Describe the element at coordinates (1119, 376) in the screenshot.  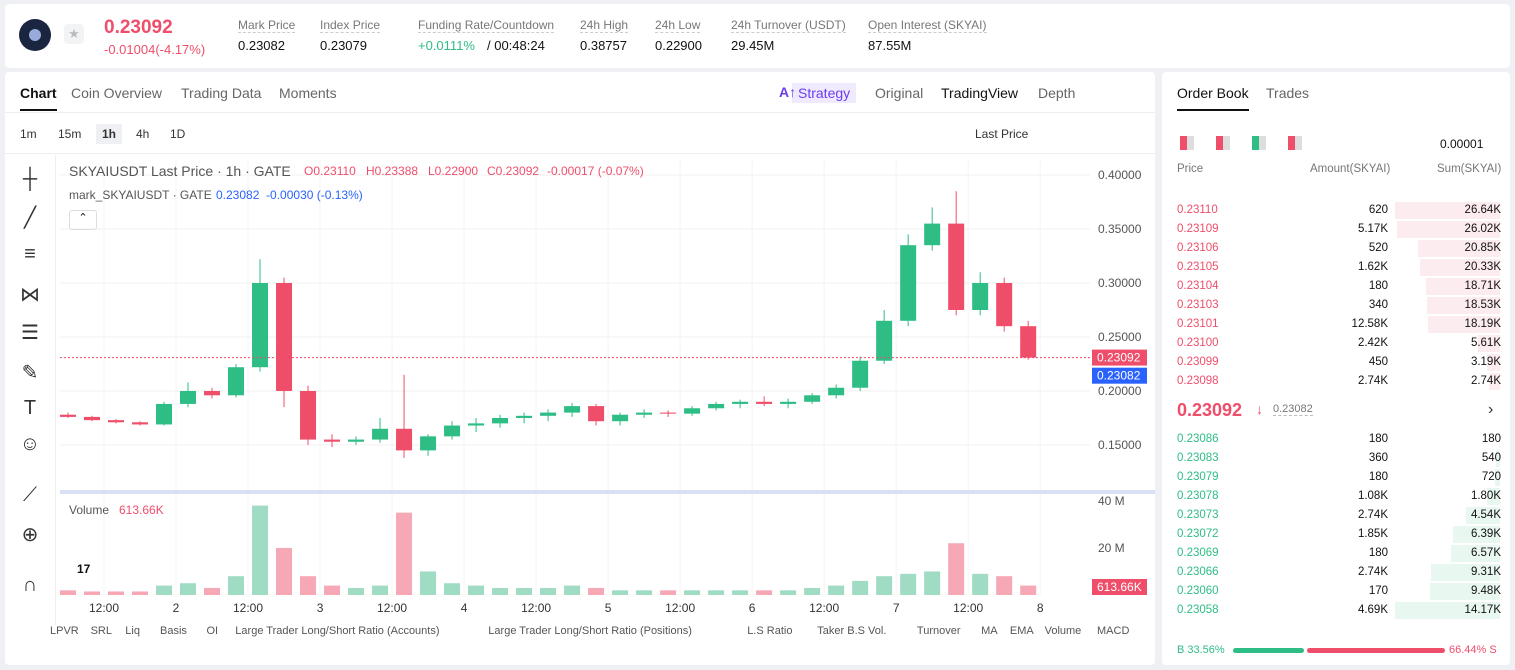
I see `price-tag-label: 0.23082` at that location.